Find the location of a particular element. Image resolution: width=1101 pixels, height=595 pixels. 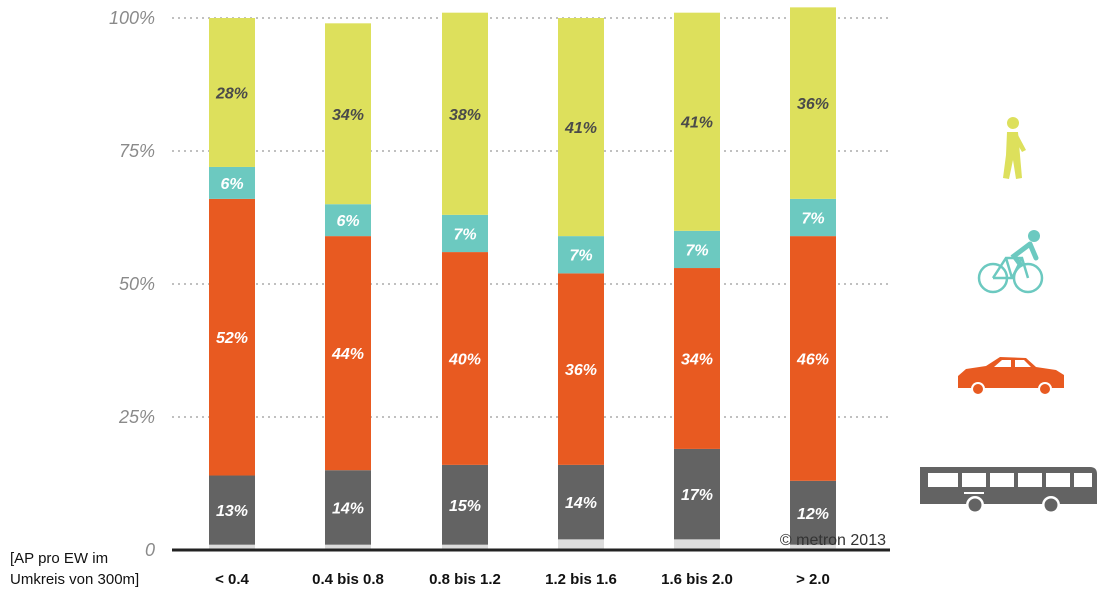

data-label-car: 52% is located at coordinates (232, 338).